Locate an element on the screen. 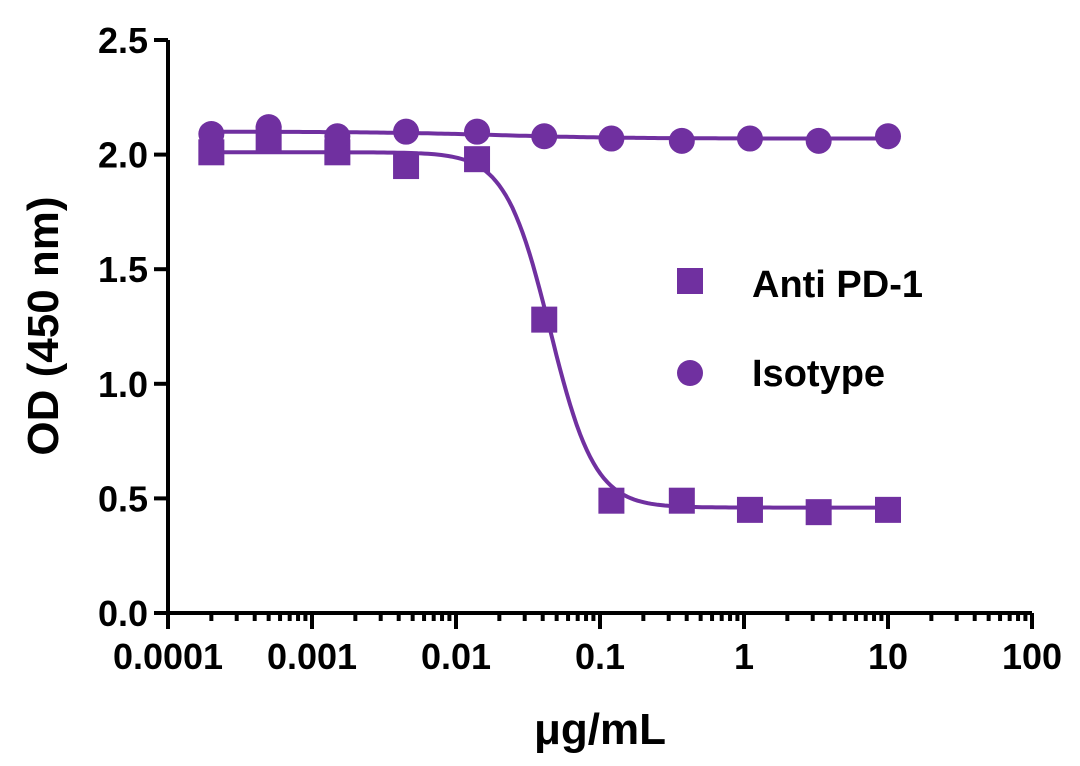 This screenshot has height=766, width=1080. x-tick-label: 0.0001 is located at coordinates (168, 656).